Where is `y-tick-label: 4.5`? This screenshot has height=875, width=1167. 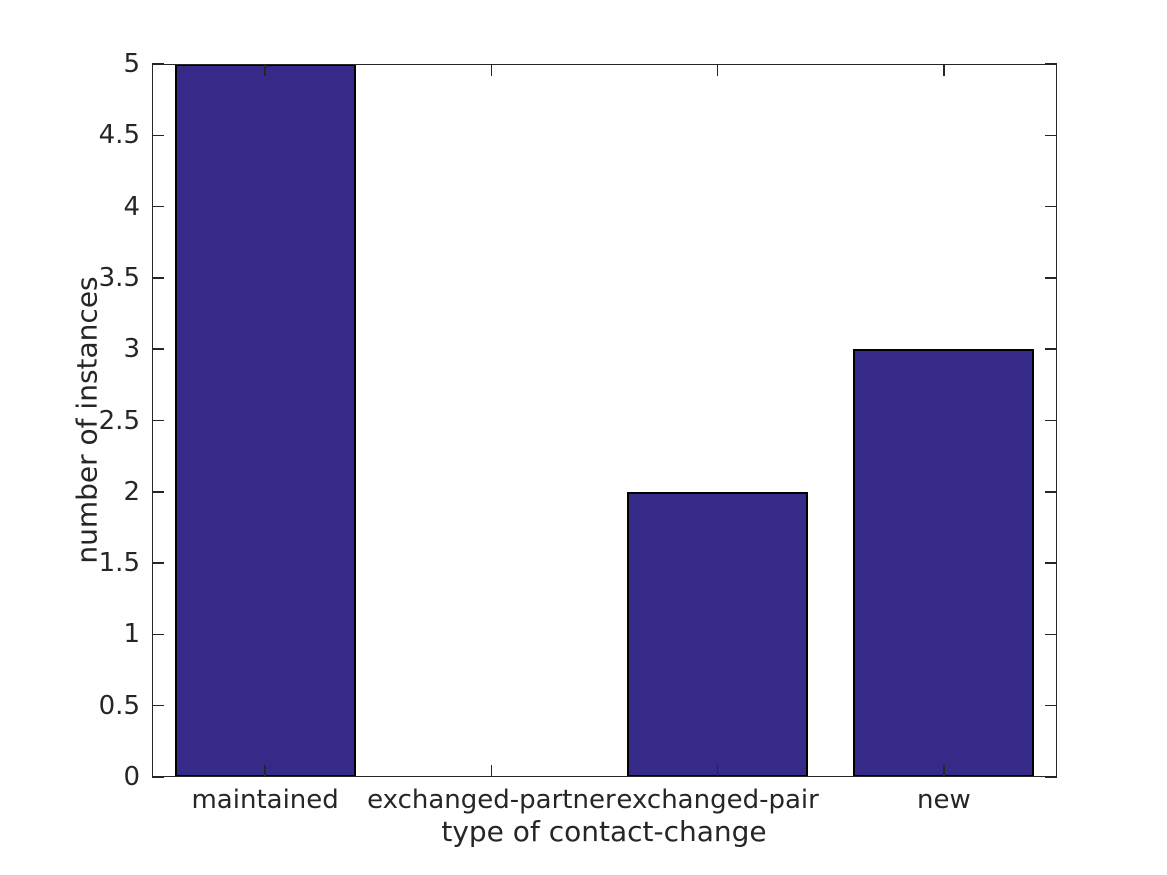
y-tick-label: 4.5 is located at coordinates (119, 135).